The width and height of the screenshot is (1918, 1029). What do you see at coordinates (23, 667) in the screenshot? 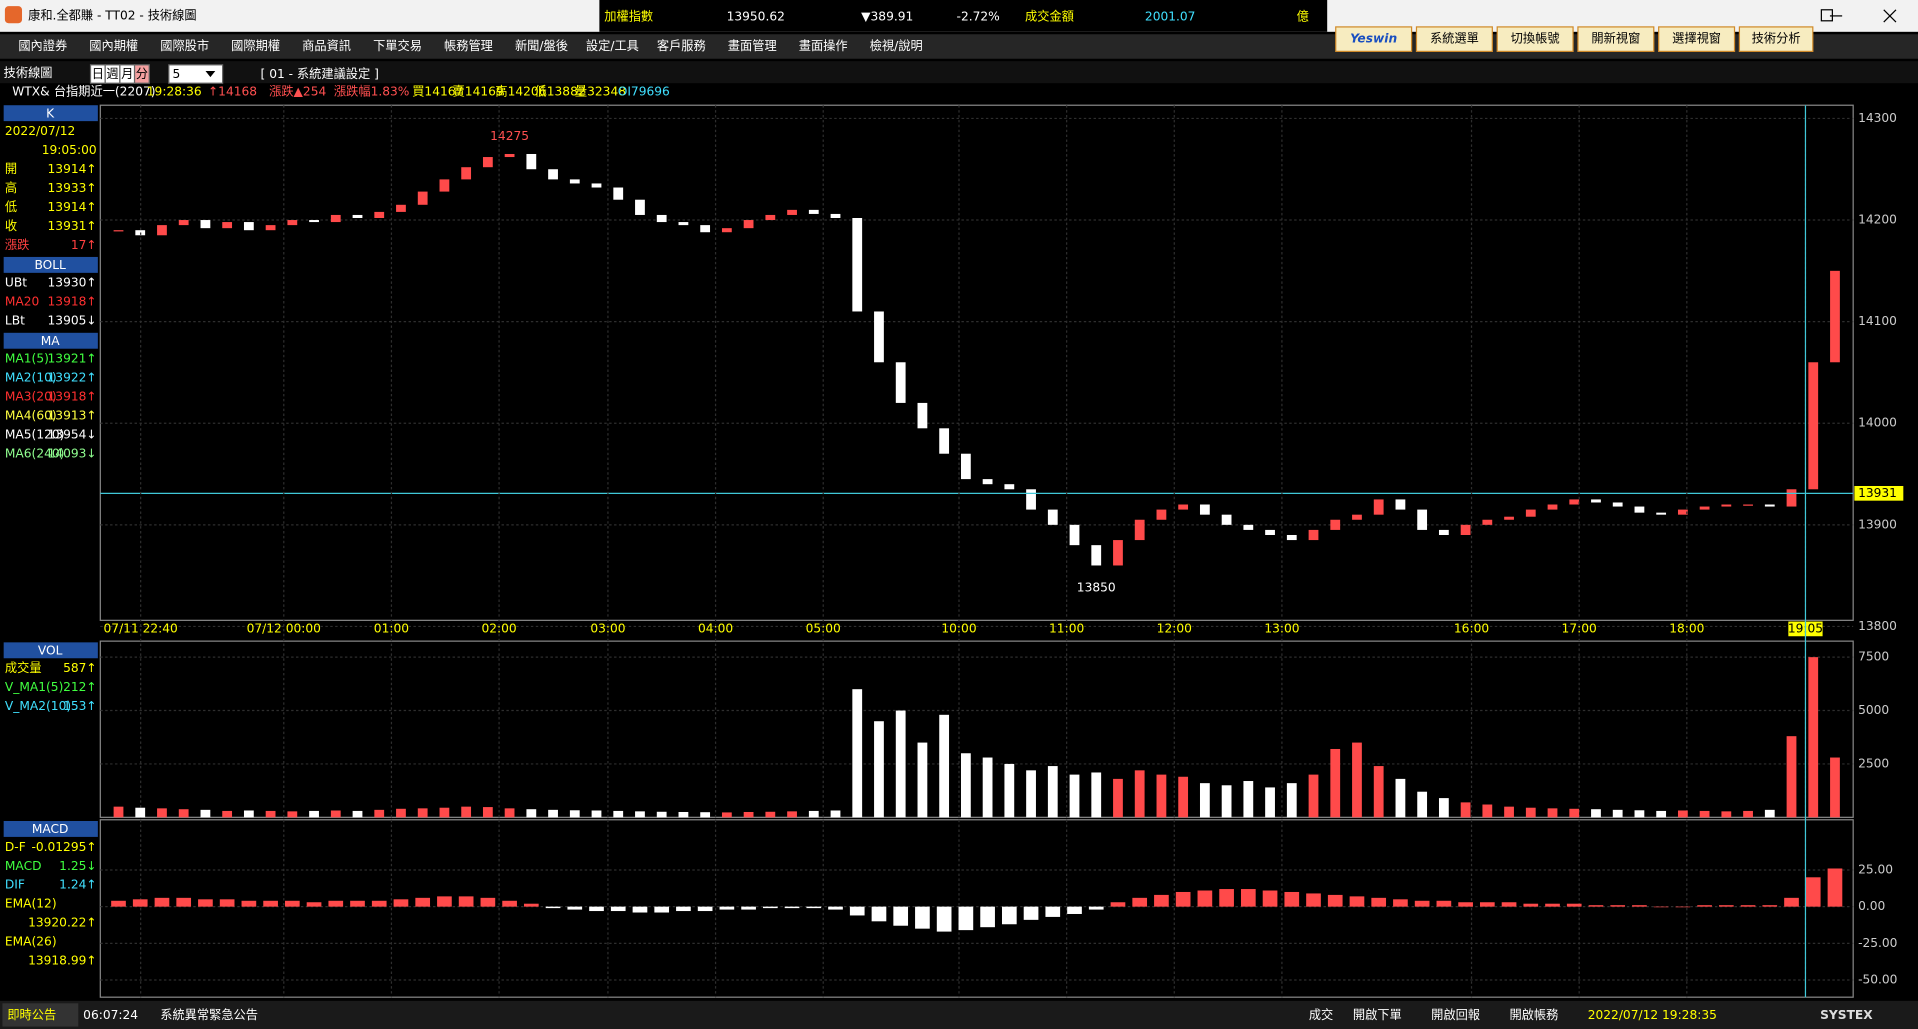
I see `row-label: 成交量` at bounding box center [23, 667].